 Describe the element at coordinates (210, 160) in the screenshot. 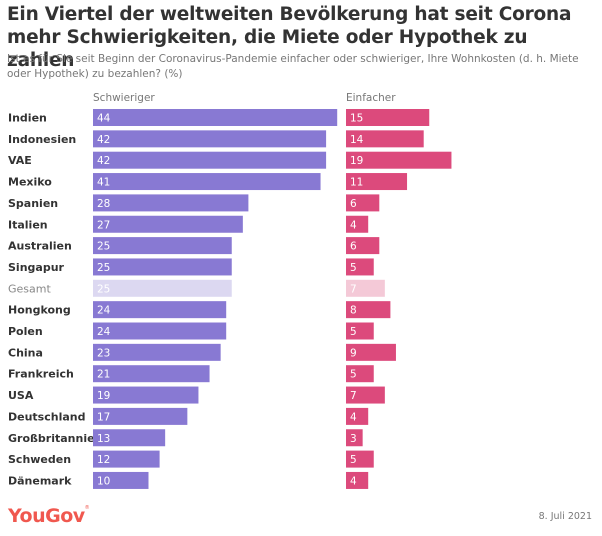

I see `bar-schwieriger-vae` at that location.